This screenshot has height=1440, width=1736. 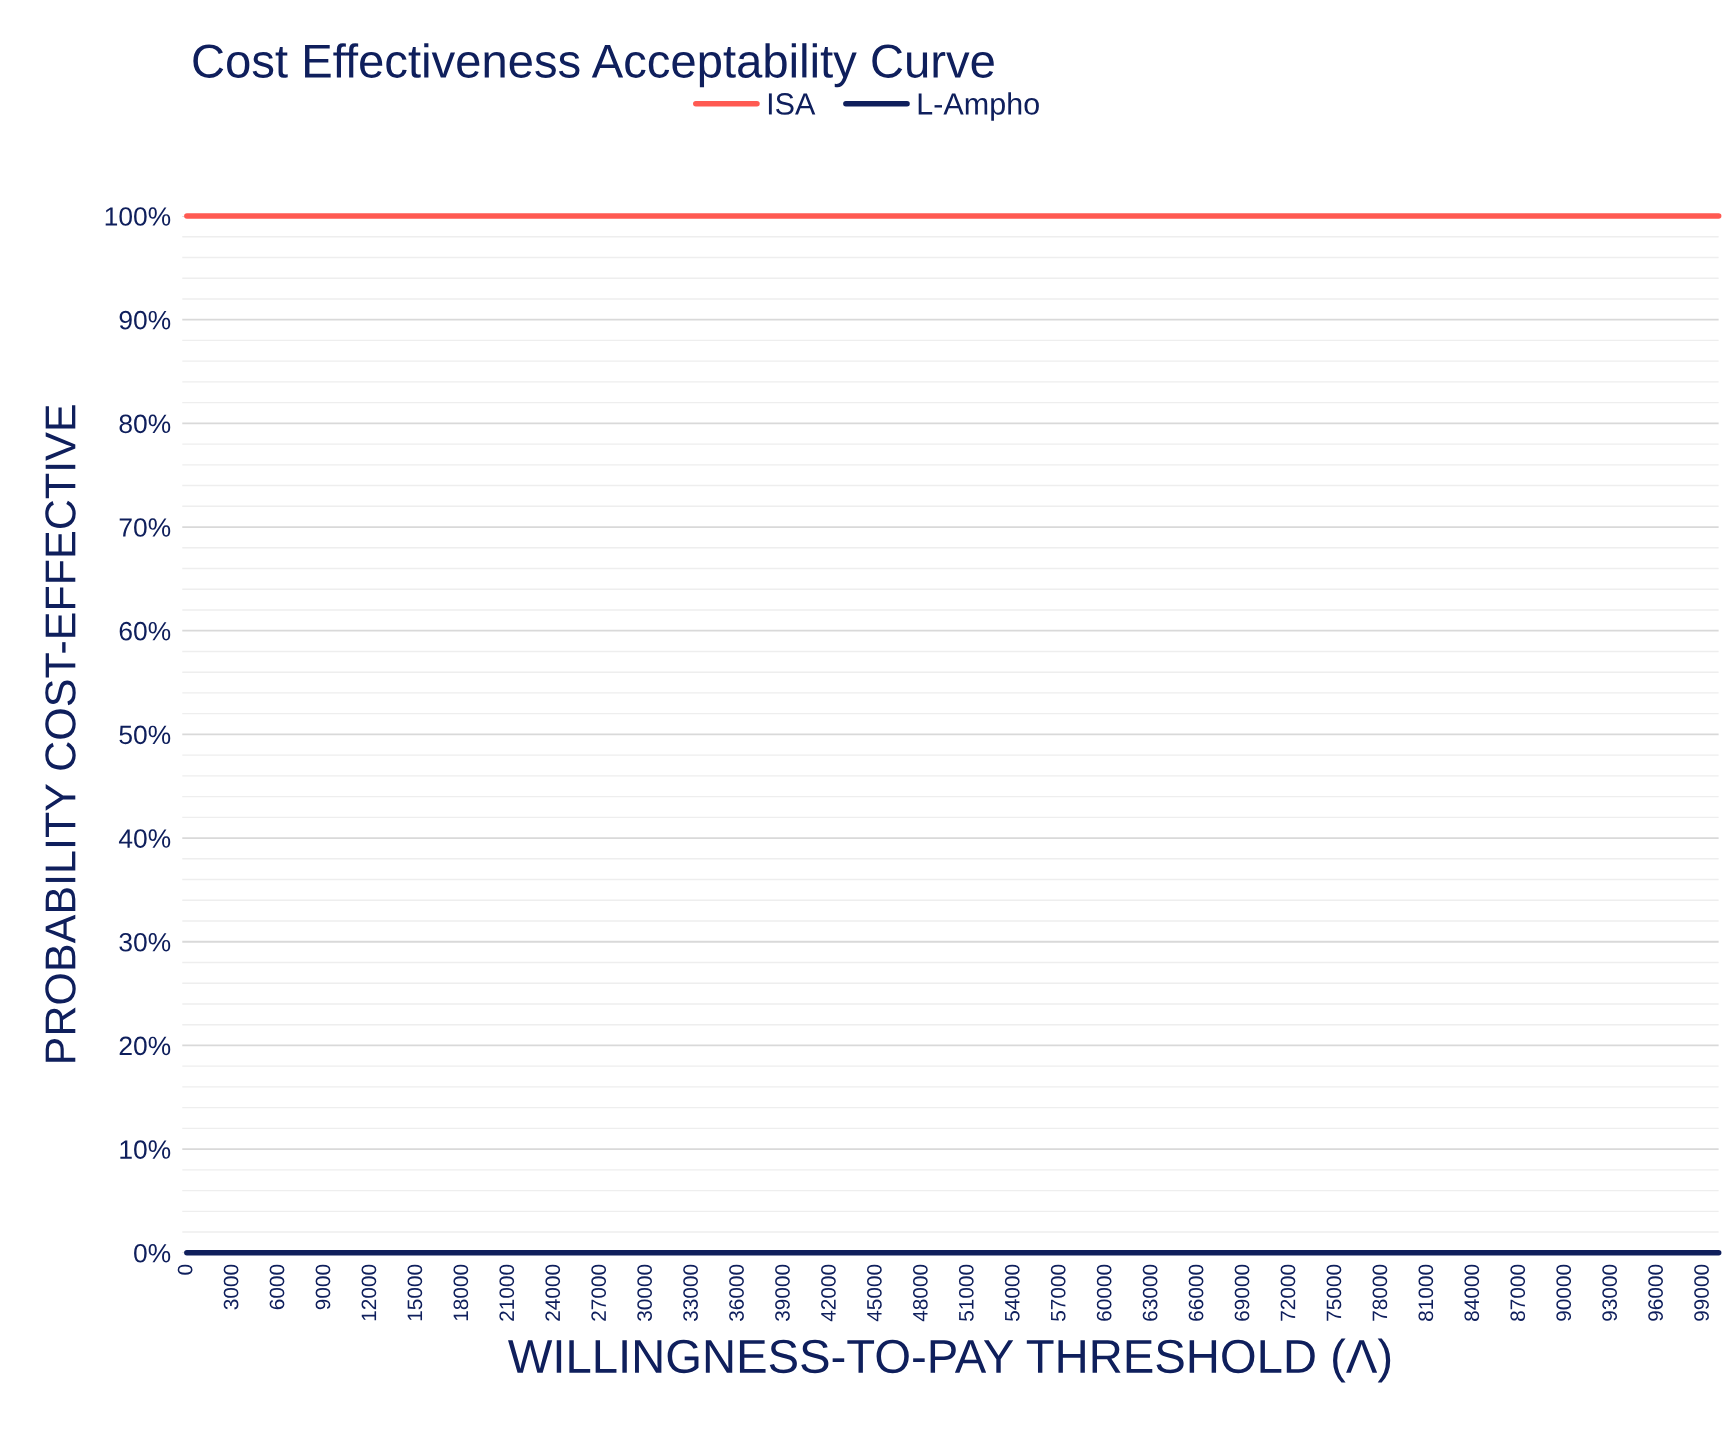 I want to click on x-tick-label: 3000, so click(x=231, y=1287).